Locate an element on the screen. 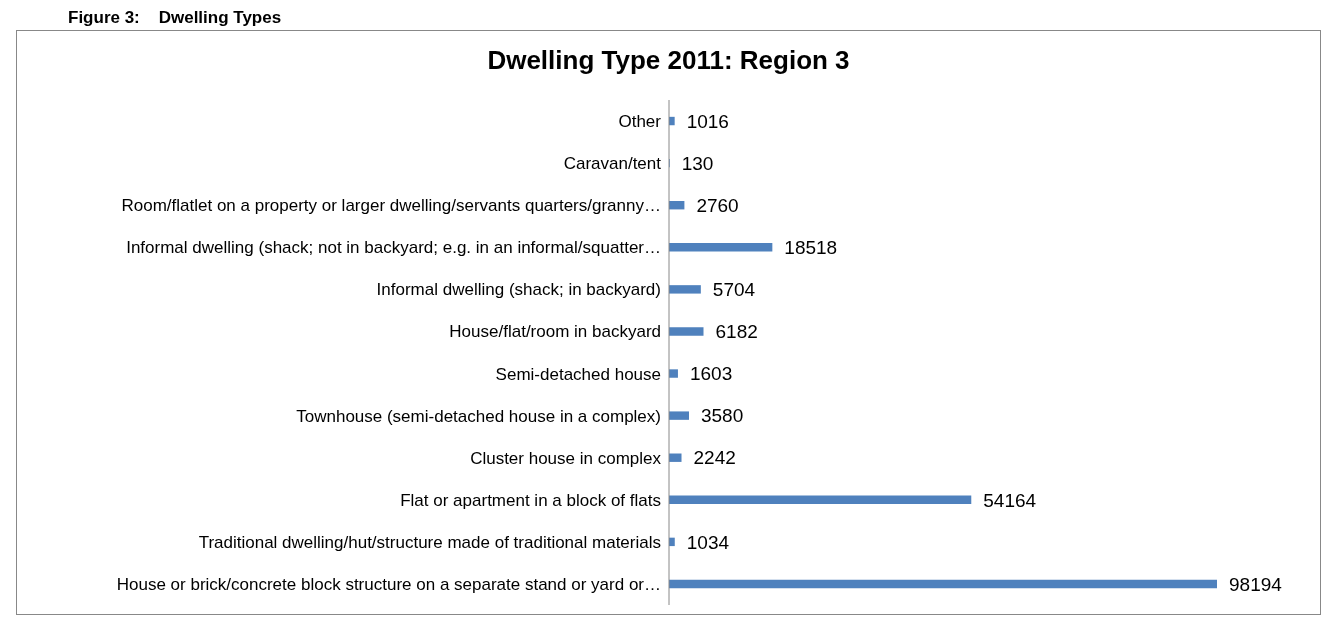  y-tick-label: Cluster house in complex is located at coordinates (566, 458).